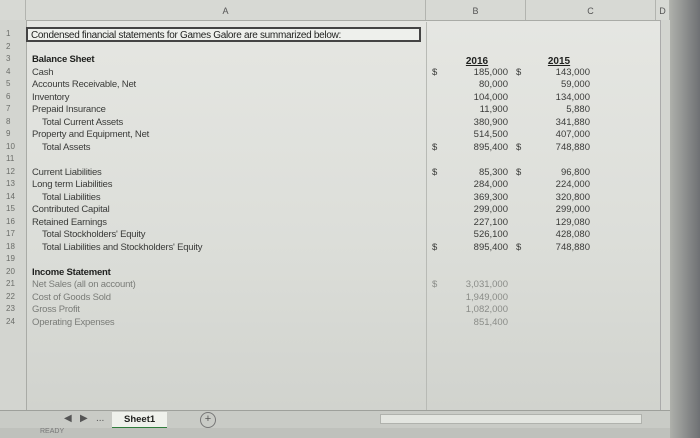  I want to click on row-number: 15, so click(10, 208).